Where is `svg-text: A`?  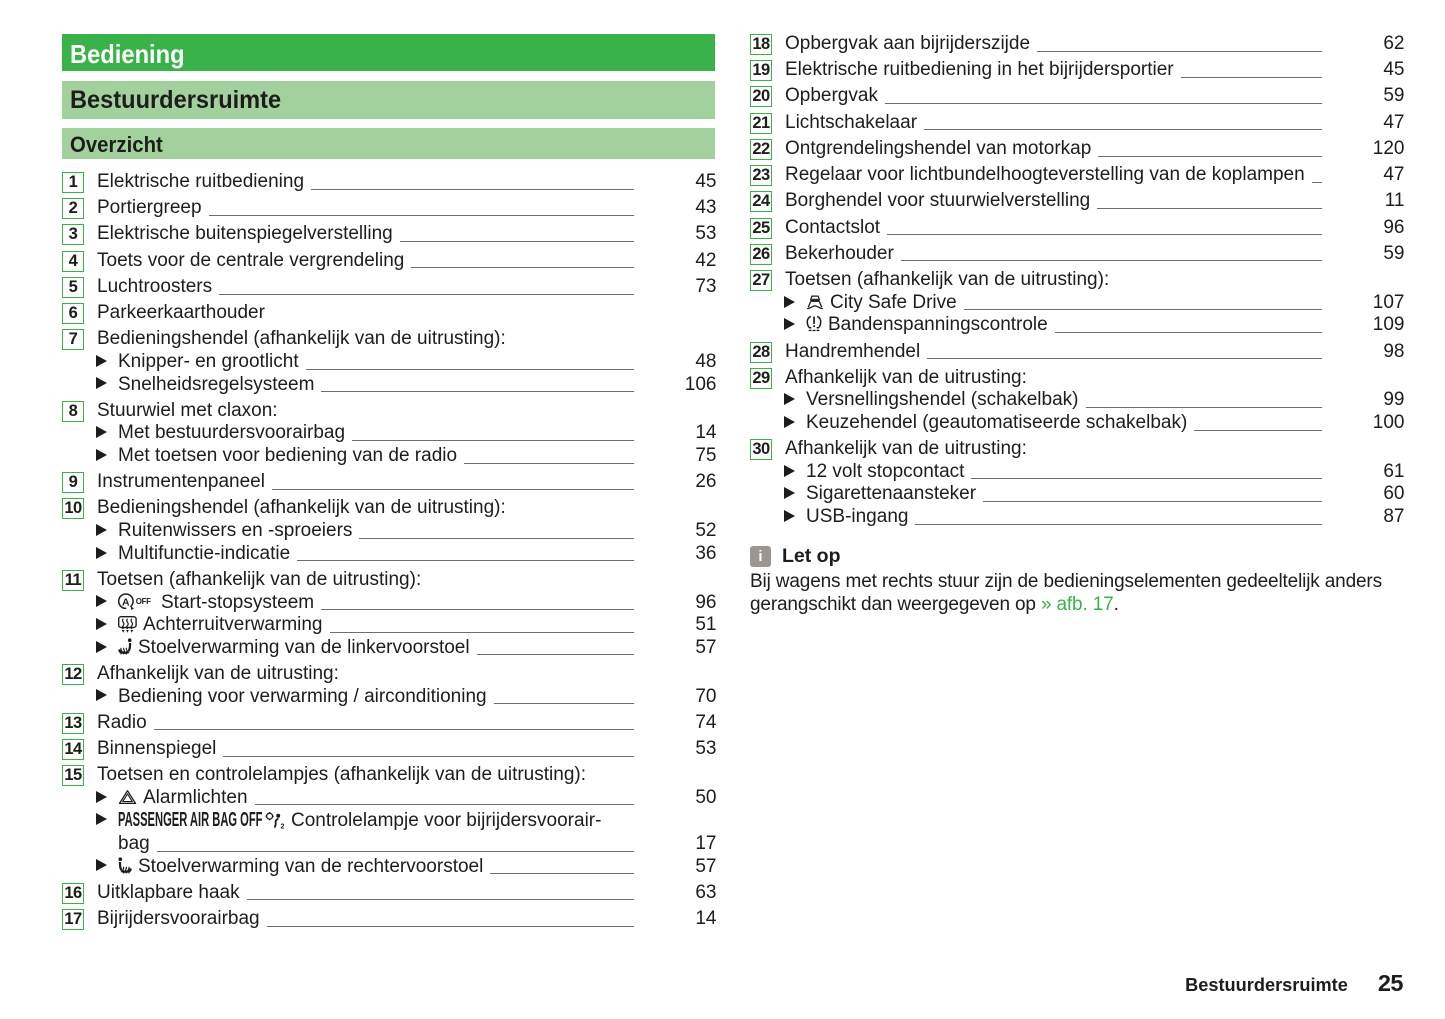 svg-text: A is located at coordinates (126, 602).